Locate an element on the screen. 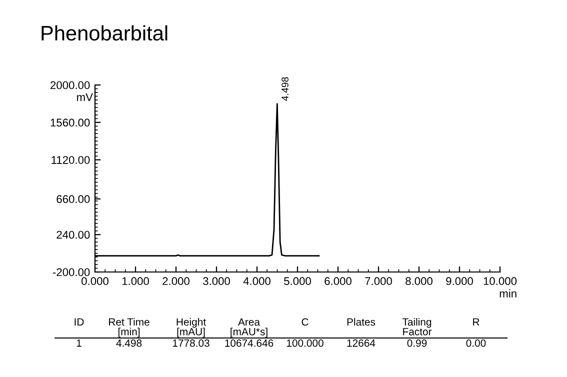 The image size is (567, 377). text: C is located at coordinates (305, 322).